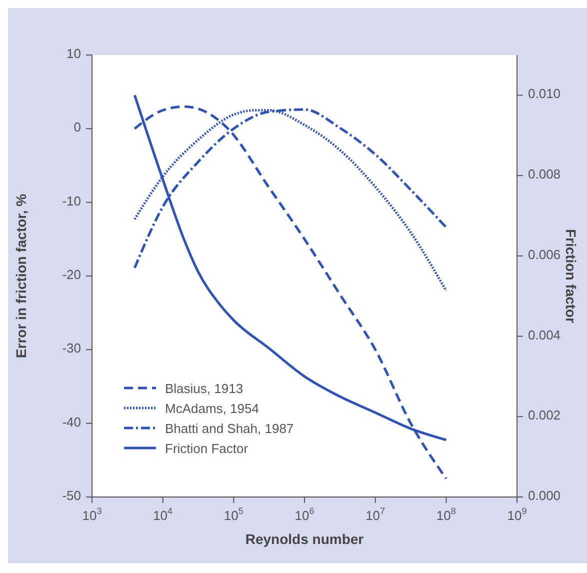 The image size is (587, 573). Describe the element at coordinates (204, 388) in the screenshot. I see `legend-label: Blasius, 1913` at that location.